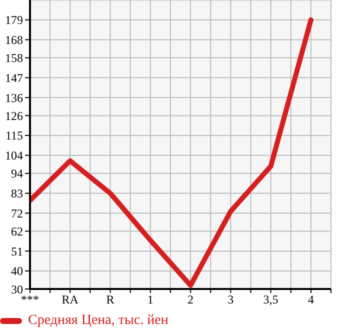 The height and width of the screenshot is (335, 345). What do you see at coordinates (14, 77) in the screenshot?
I see `y-tick-label: 147` at bounding box center [14, 77].